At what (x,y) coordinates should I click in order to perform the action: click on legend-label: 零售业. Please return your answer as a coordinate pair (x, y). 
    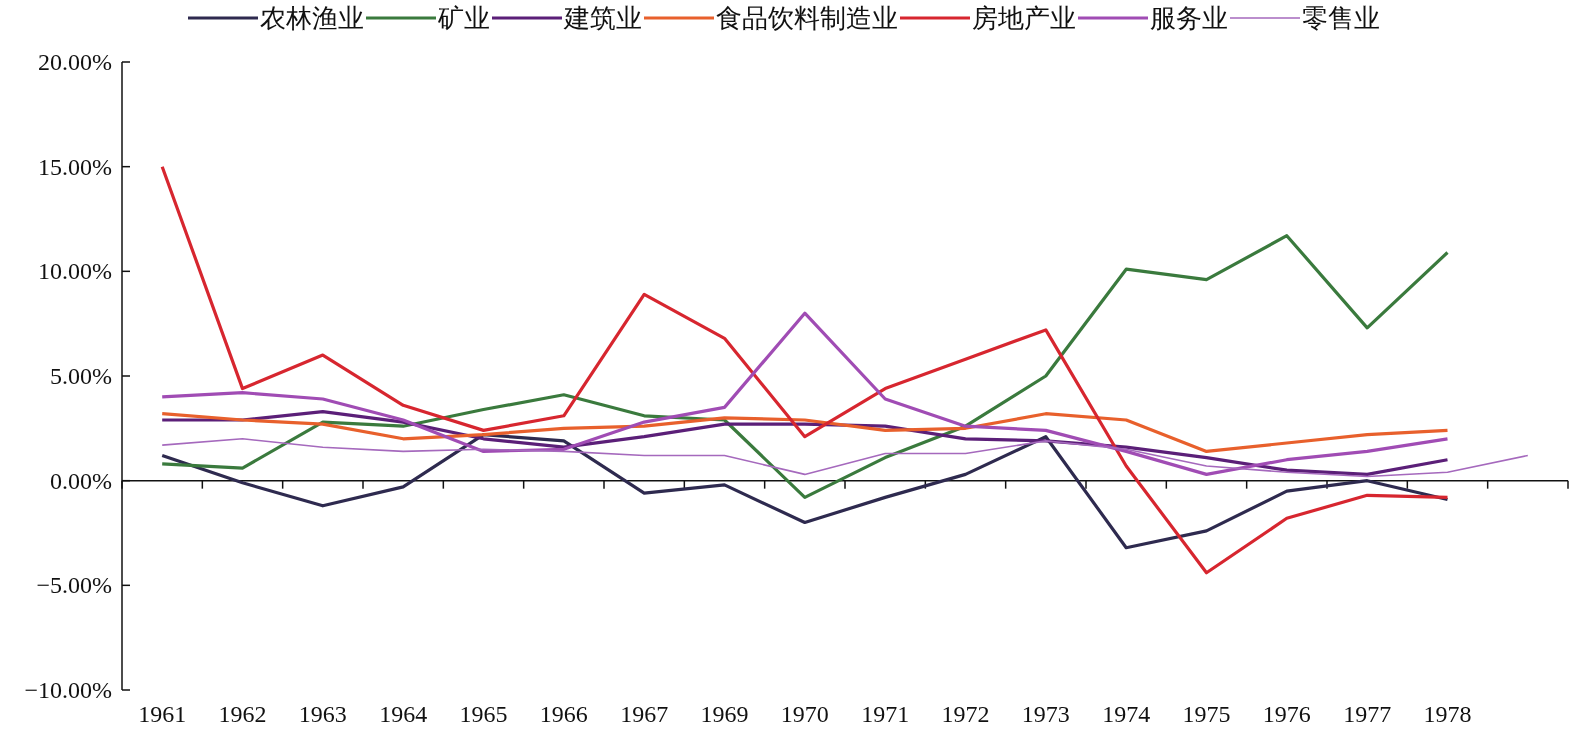
    Looking at the image, I should click on (1341, 18).